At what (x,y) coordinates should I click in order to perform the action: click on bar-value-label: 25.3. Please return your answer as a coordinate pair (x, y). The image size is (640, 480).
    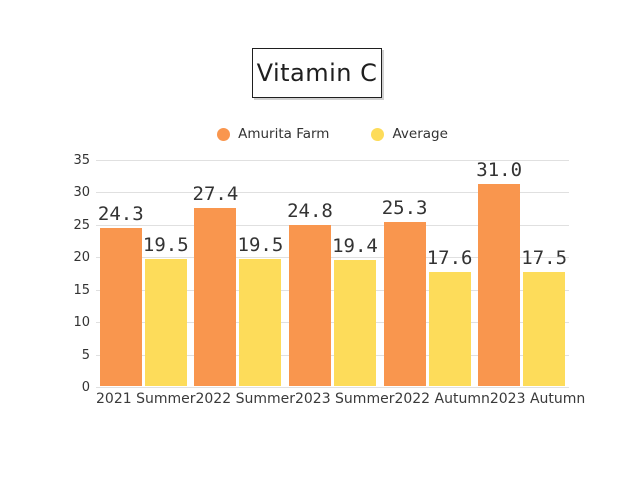
    Looking at the image, I should click on (404, 208).